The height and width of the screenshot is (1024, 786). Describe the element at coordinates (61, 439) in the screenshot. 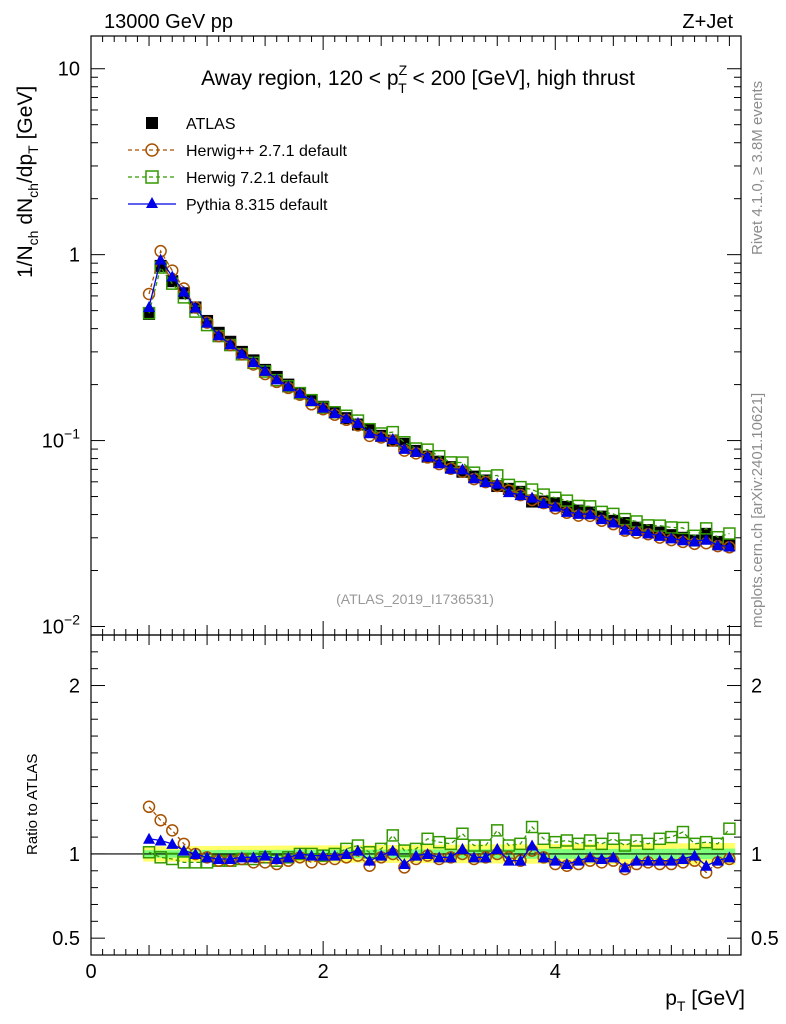

I see `y-tick-label: 10⁻¹` at that location.